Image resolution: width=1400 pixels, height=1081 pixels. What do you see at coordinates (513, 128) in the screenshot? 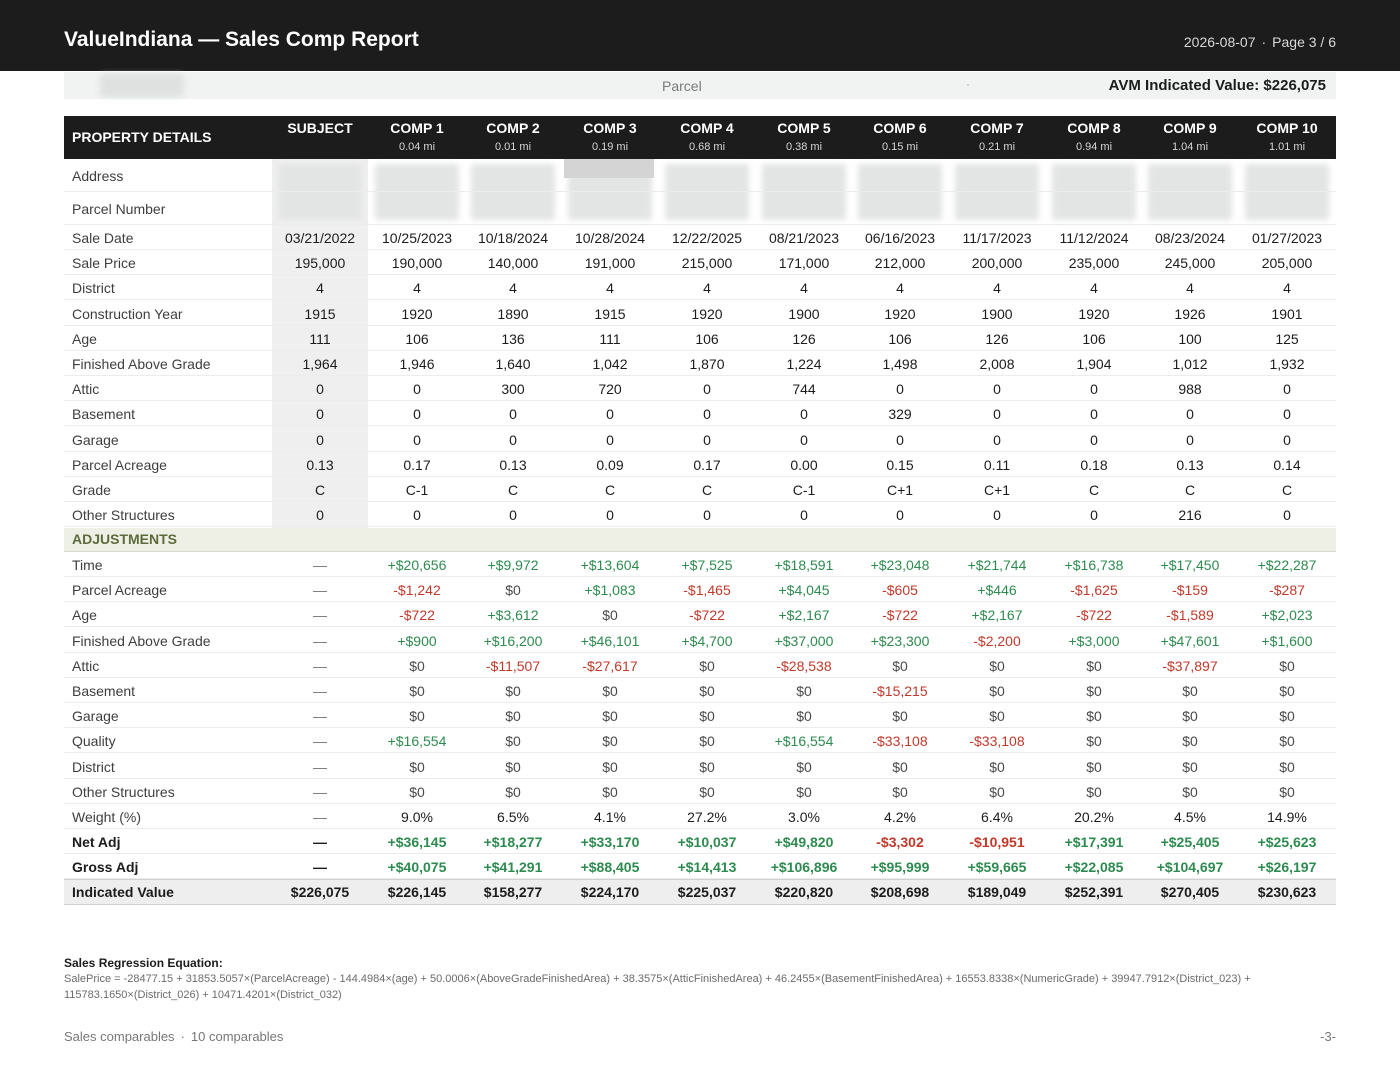
I see `column-name: COMP 2` at bounding box center [513, 128].